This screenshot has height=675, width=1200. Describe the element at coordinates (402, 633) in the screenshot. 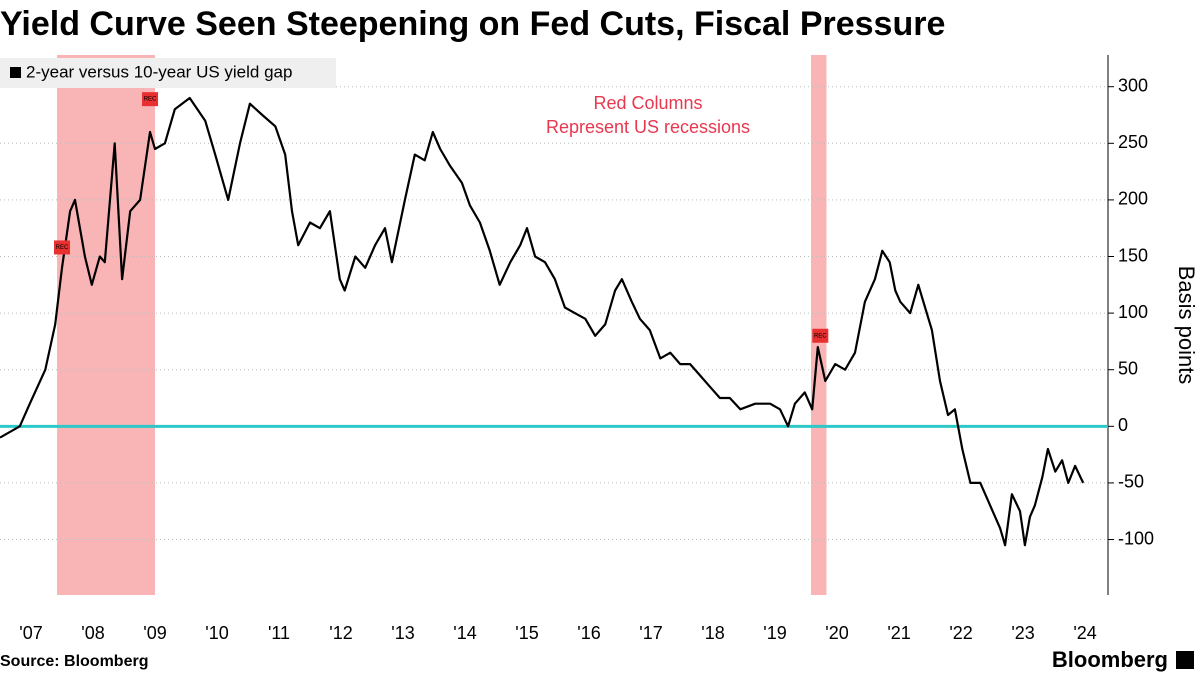

I see `x-tick-label: '13` at that location.